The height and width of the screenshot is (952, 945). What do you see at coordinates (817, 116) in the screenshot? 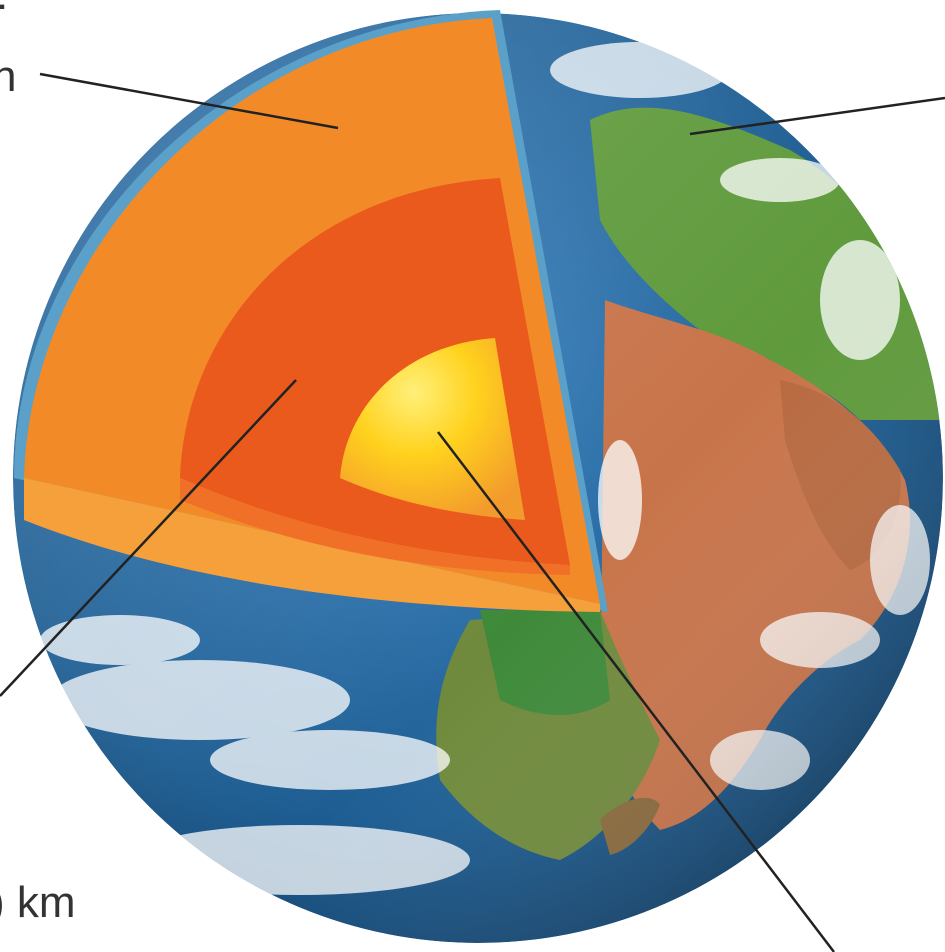
I see `crust-leader-line` at bounding box center [817, 116].